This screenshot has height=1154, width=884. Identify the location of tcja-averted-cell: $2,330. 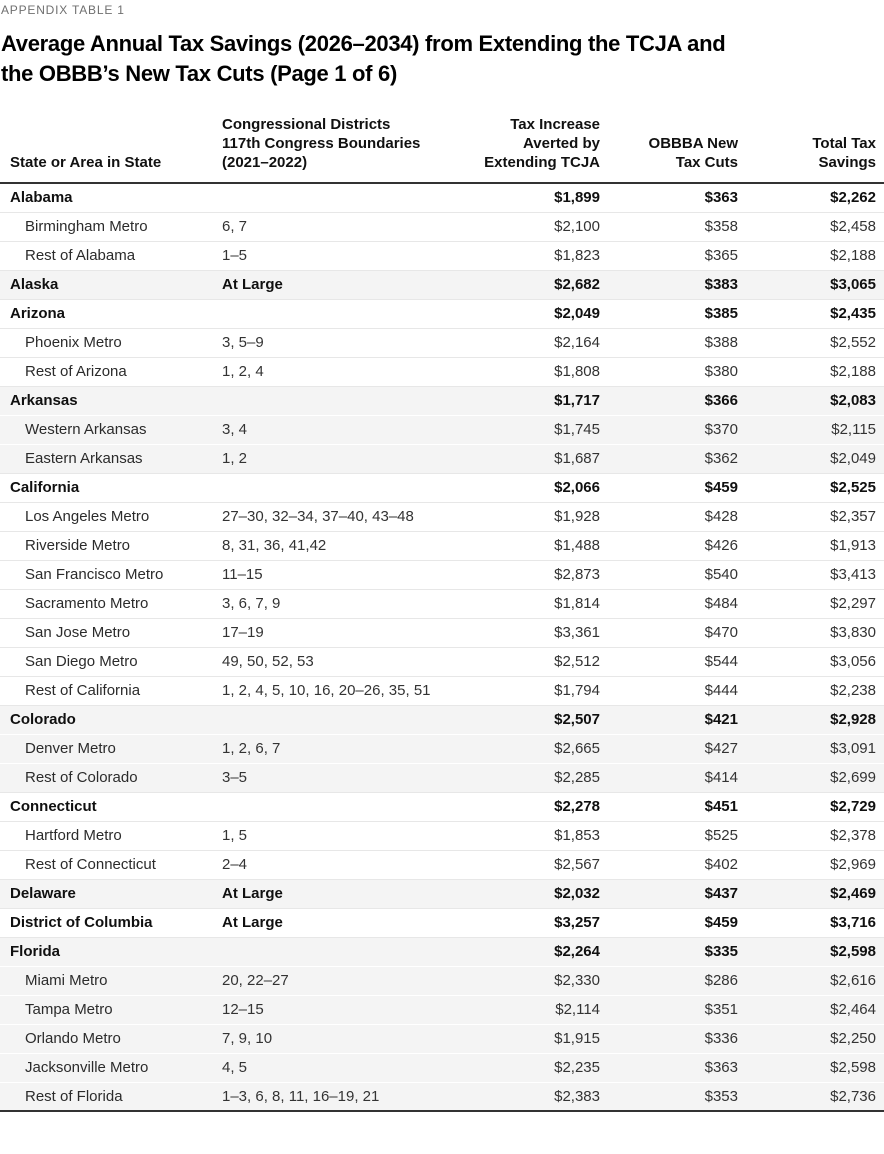
(530, 980).